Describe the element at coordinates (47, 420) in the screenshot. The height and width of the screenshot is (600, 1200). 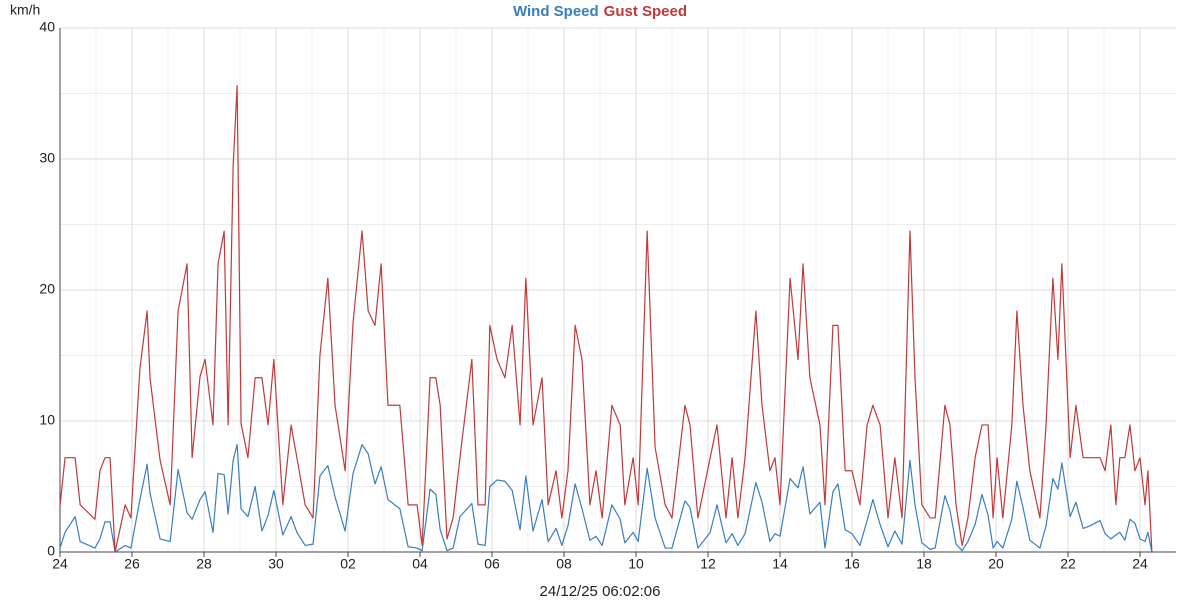
I see `y-tick-label: 10` at that location.